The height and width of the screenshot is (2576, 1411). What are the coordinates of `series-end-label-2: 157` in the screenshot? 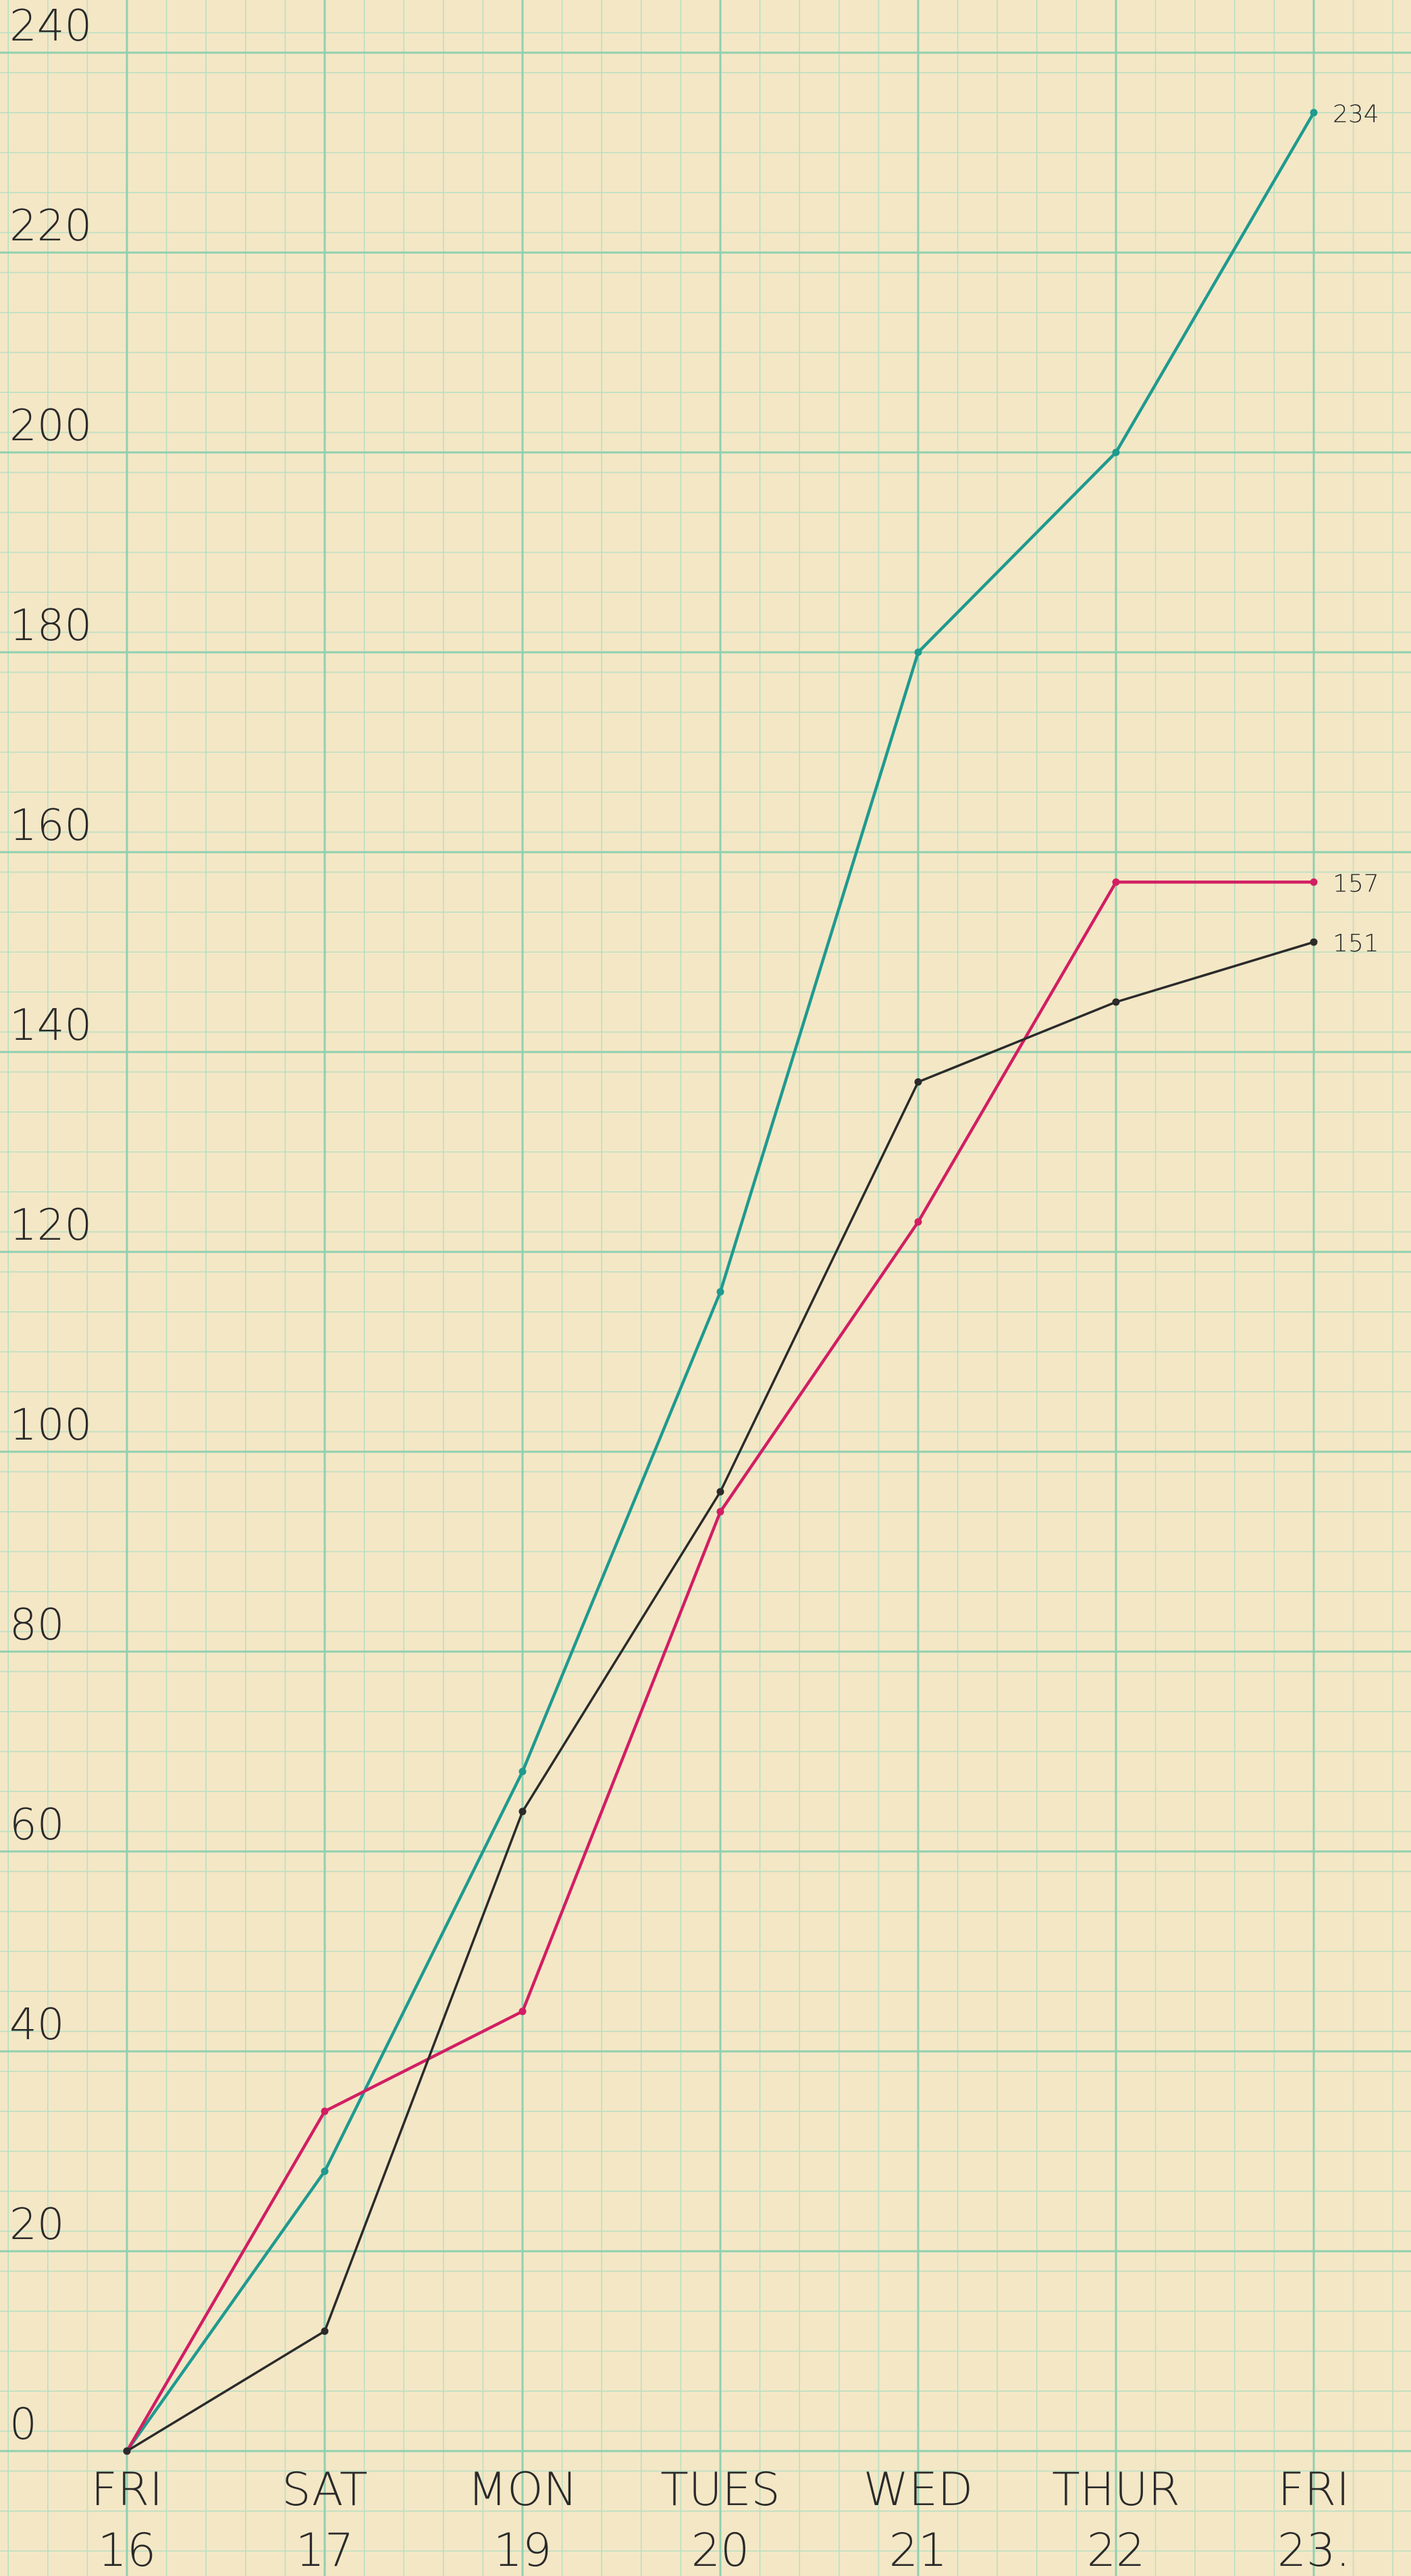 It's located at (1356, 883).